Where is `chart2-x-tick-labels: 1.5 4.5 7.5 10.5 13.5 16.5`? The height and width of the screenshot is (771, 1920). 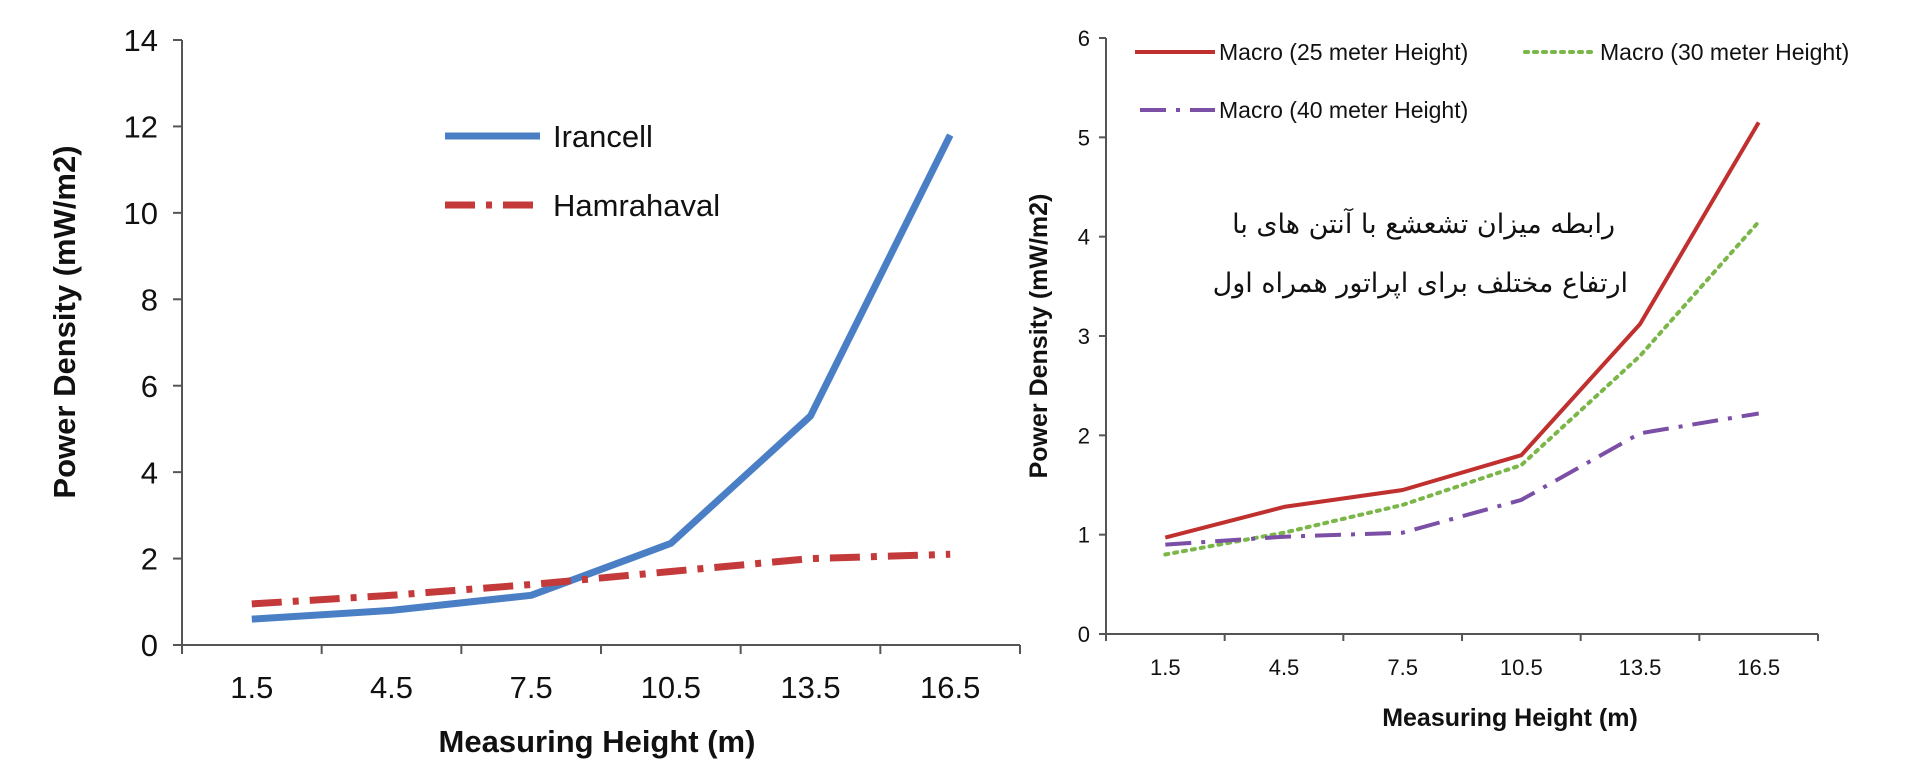 chart2-x-tick-labels: 1.5 4.5 7.5 10.5 13.5 16.5 is located at coordinates (1465, 667).